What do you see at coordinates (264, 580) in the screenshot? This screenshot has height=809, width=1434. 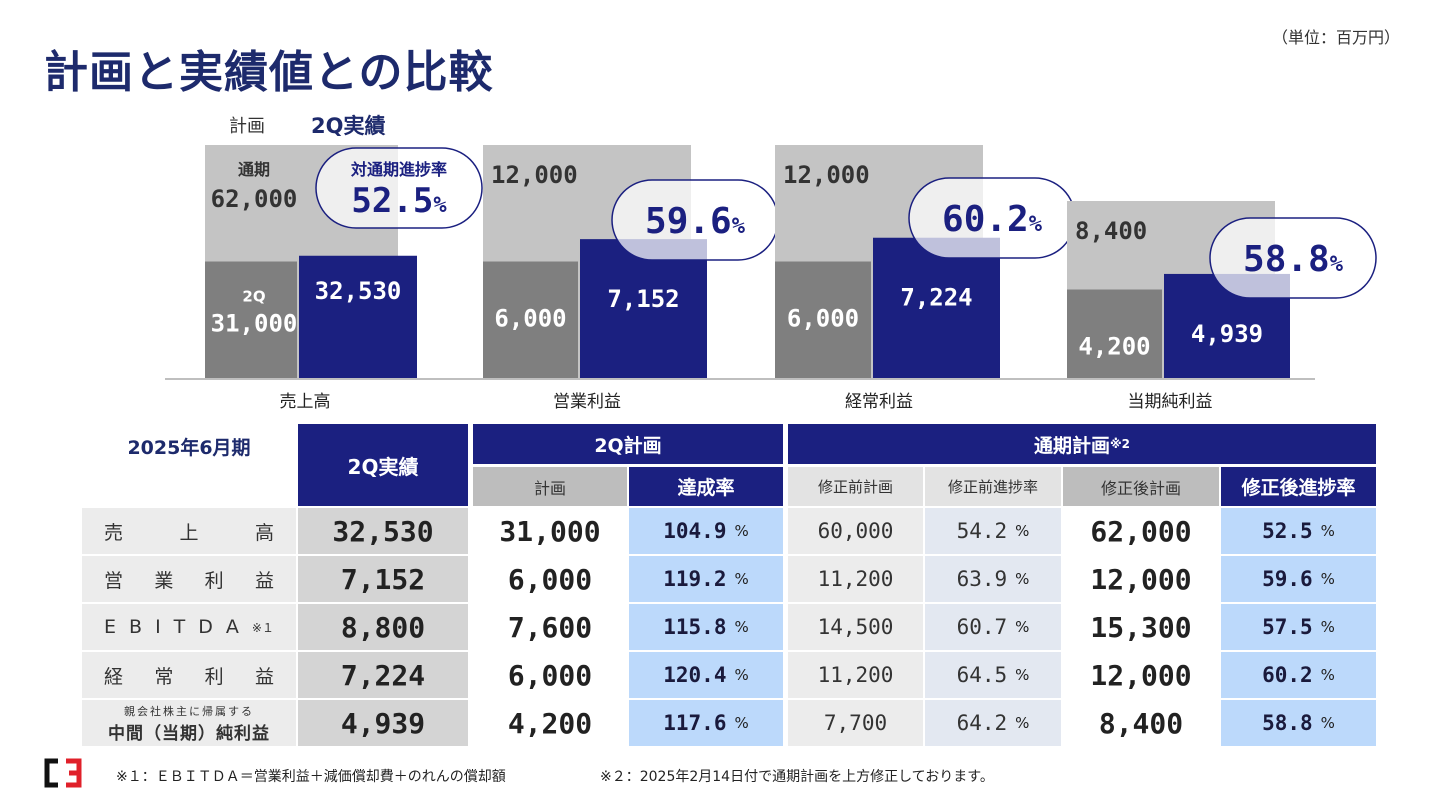 I see `row-label-char: 益` at bounding box center [264, 580].